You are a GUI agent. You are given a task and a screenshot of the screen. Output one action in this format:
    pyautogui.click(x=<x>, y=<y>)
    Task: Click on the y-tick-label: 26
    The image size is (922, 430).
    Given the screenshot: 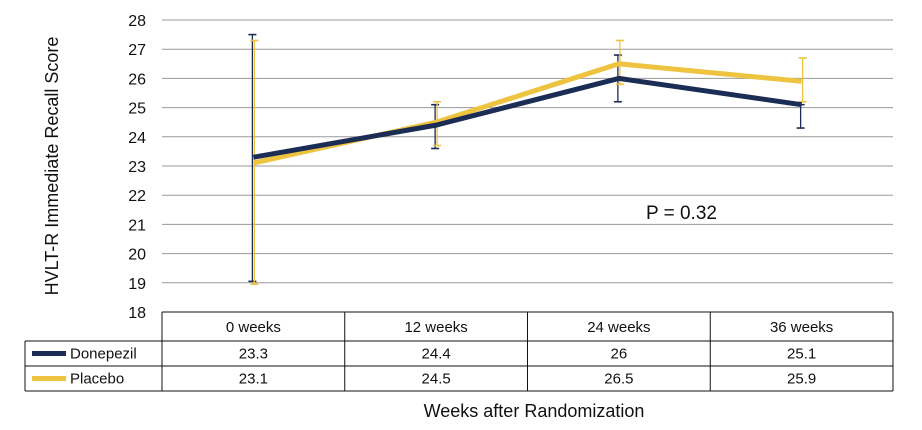 What is the action you would take?
    pyautogui.click(x=137, y=79)
    